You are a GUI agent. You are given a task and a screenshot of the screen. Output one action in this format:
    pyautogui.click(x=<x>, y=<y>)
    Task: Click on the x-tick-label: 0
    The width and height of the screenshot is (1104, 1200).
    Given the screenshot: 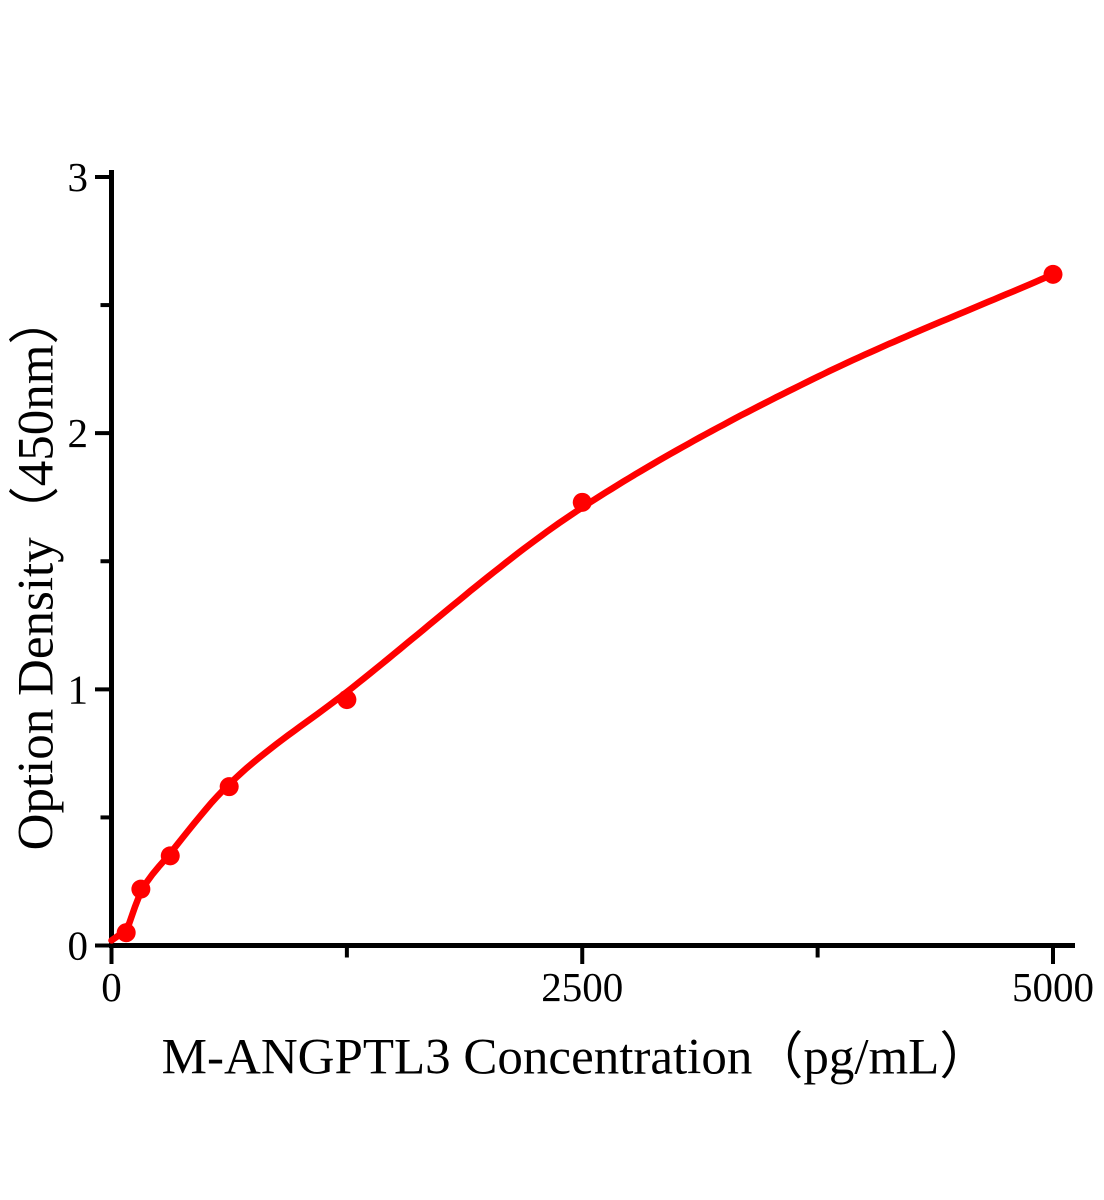 What is the action you would take?
    pyautogui.click(x=111, y=987)
    